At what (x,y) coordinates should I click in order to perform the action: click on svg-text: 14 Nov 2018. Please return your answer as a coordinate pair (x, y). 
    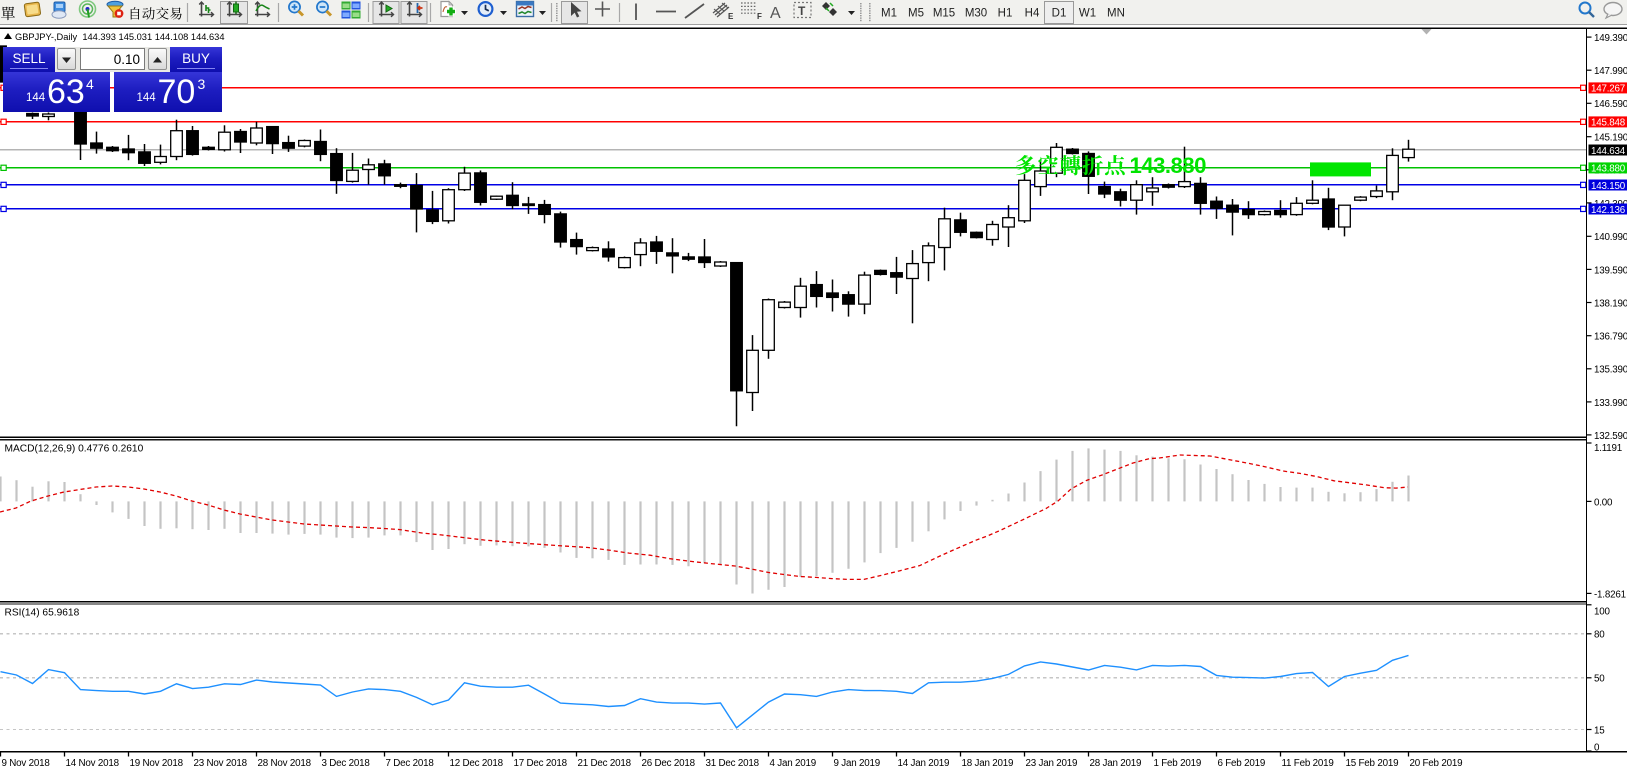
    Looking at the image, I should click on (93, 763).